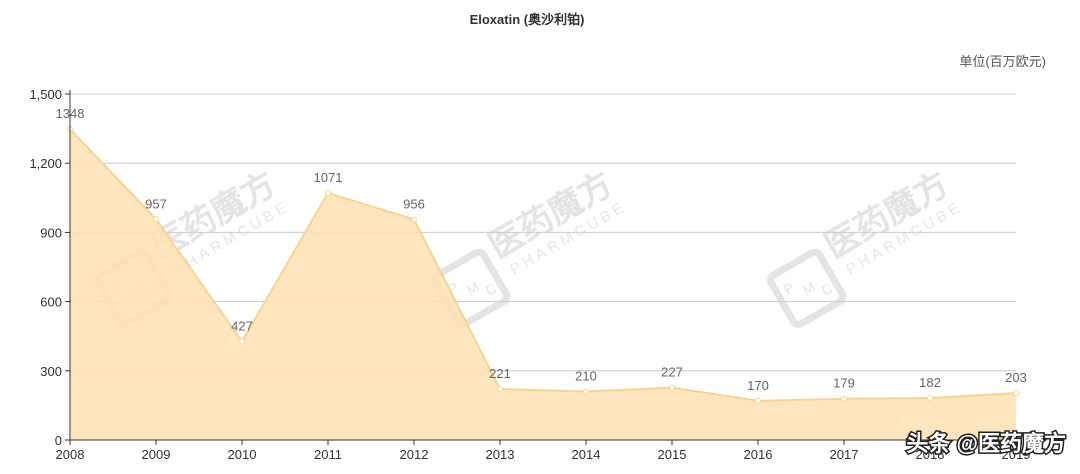 The width and height of the screenshot is (1080, 474). What do you see at coordinates (500, 454) in the screenshot?
I see `x-tick-label: 2013` at bounding box center [500, 454].